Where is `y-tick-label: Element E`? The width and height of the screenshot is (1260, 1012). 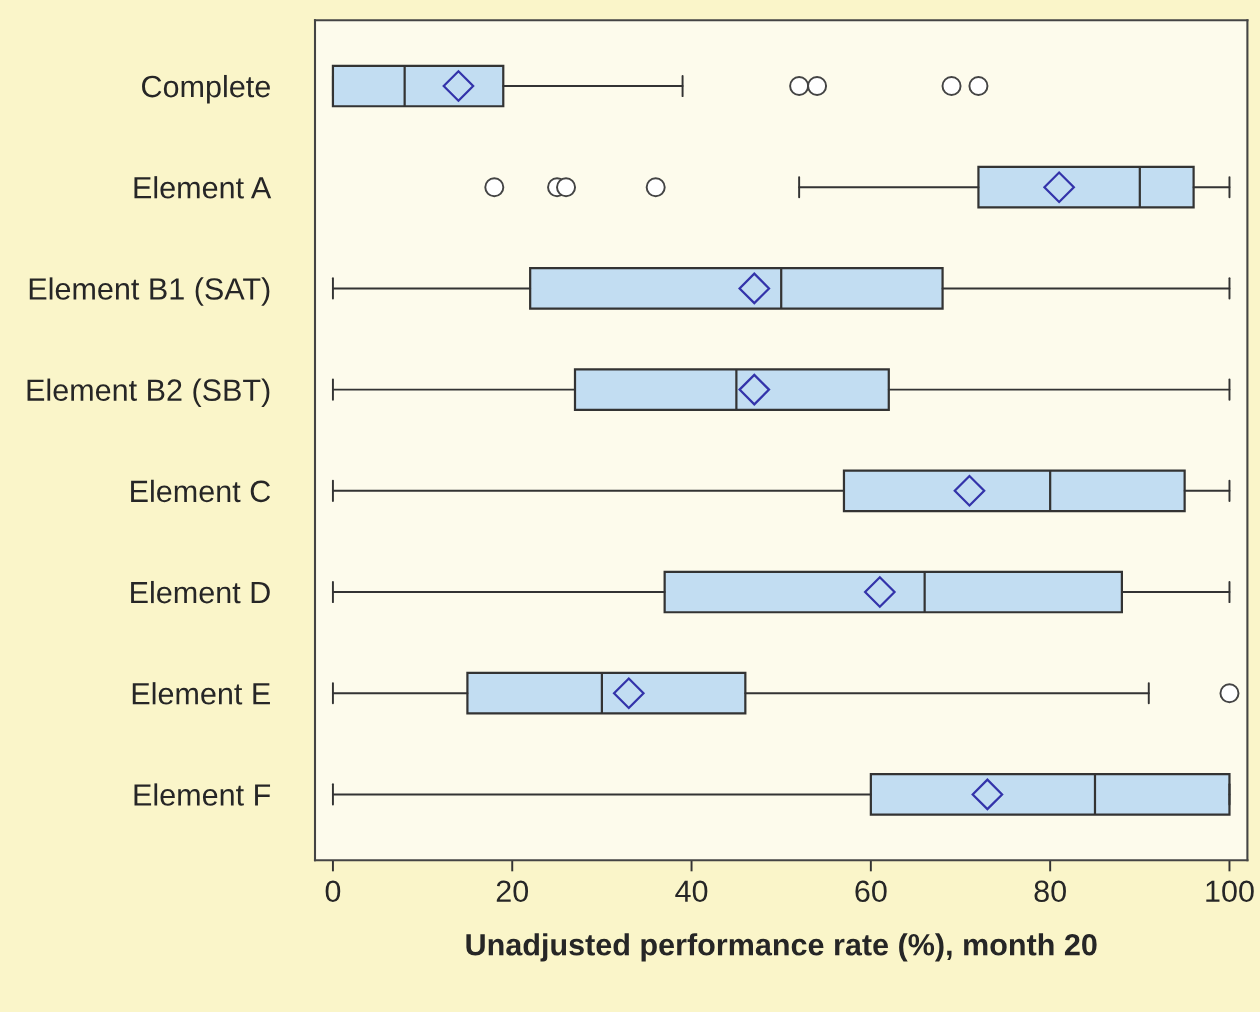 y-tick-label: Element E is located at coordinates (201, 693).